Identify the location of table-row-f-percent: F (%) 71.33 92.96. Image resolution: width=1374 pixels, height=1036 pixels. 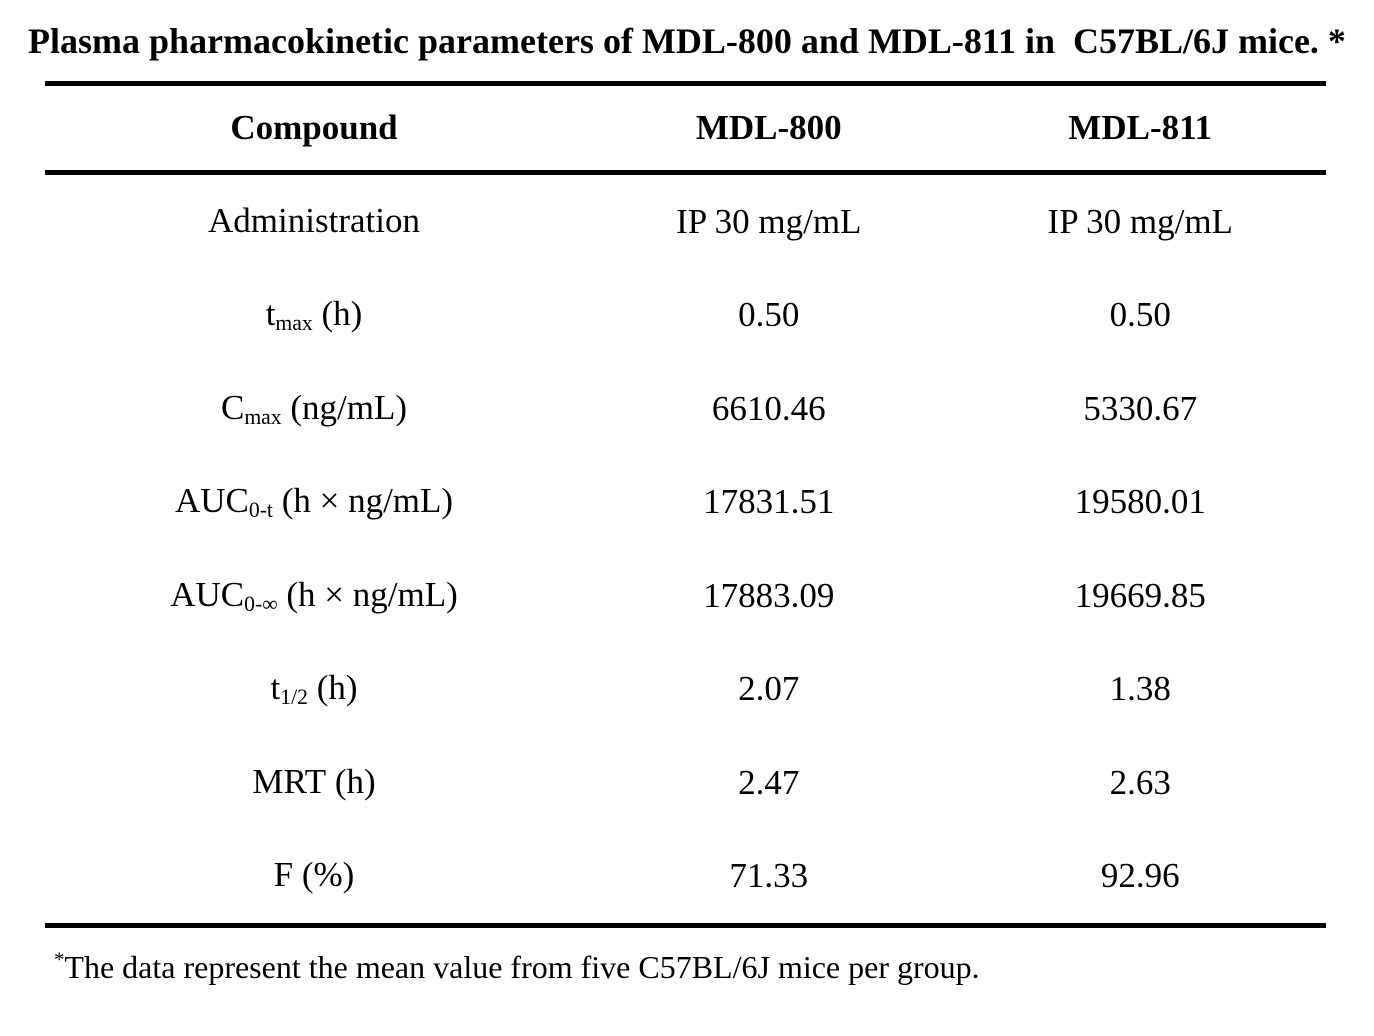
(685, 877).